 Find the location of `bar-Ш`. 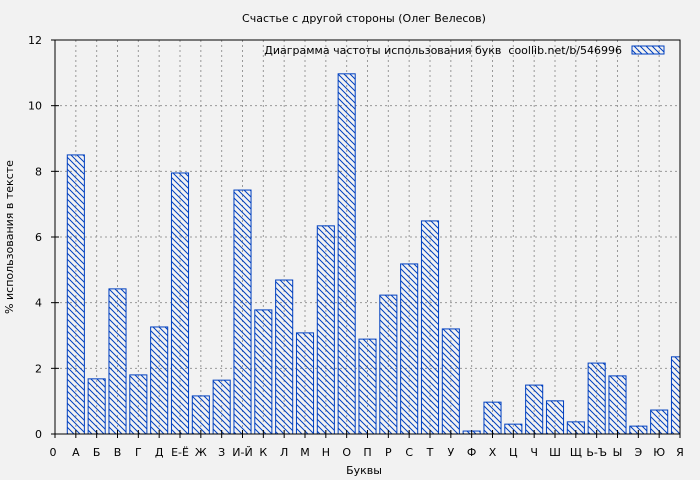

bar-Ш is located at coordinates (555, 417).